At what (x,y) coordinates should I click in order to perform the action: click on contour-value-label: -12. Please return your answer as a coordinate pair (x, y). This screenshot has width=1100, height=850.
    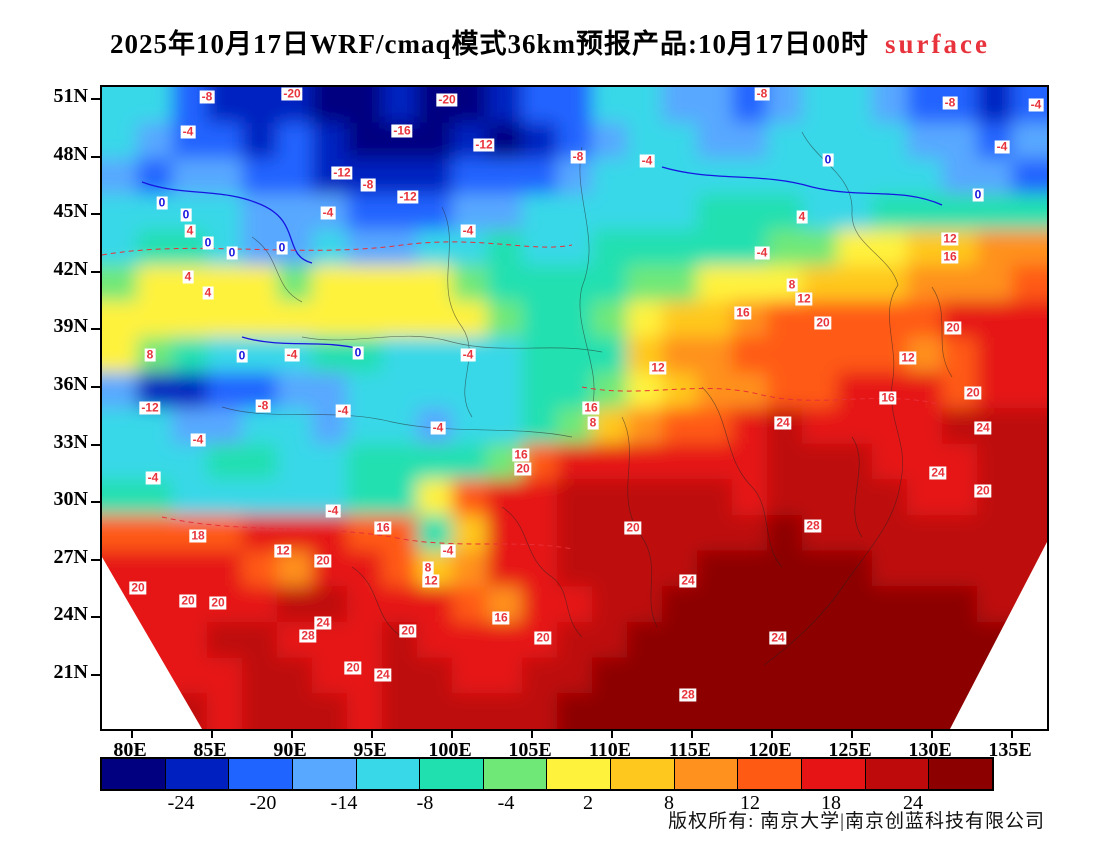
    Looking at the image, I should click on (408, 196).